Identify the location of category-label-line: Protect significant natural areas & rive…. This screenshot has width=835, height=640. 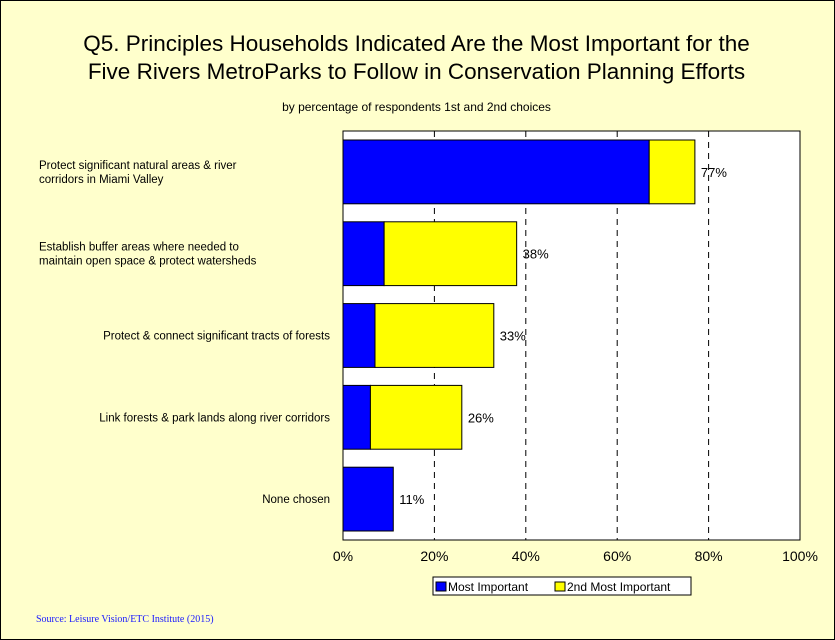
(138, 166).